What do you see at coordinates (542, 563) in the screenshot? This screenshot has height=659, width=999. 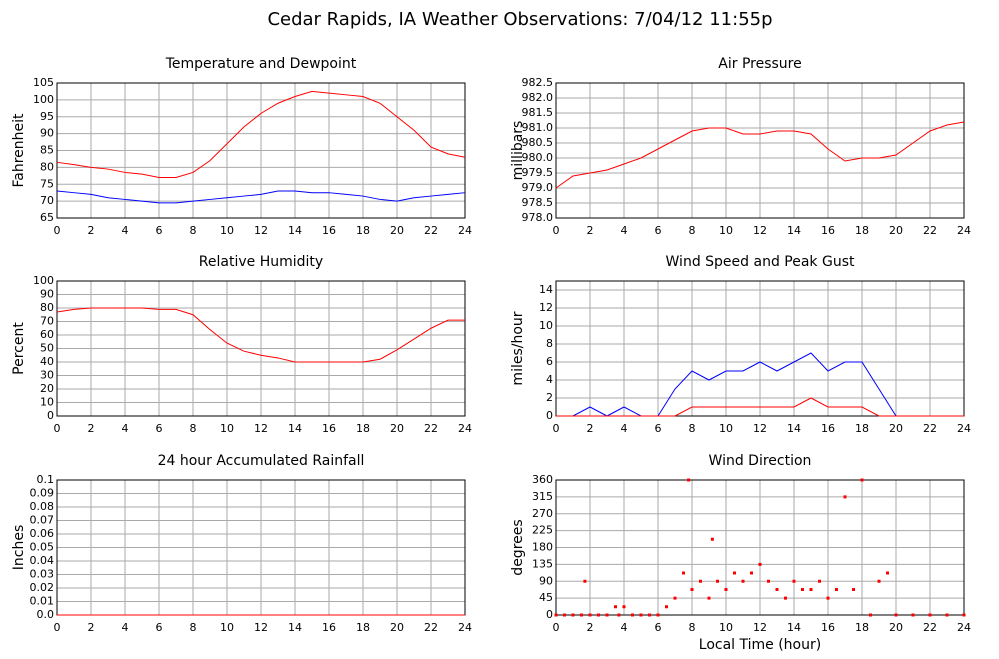 I see `y-tick-label: 135` at bounding box center [542, 563].